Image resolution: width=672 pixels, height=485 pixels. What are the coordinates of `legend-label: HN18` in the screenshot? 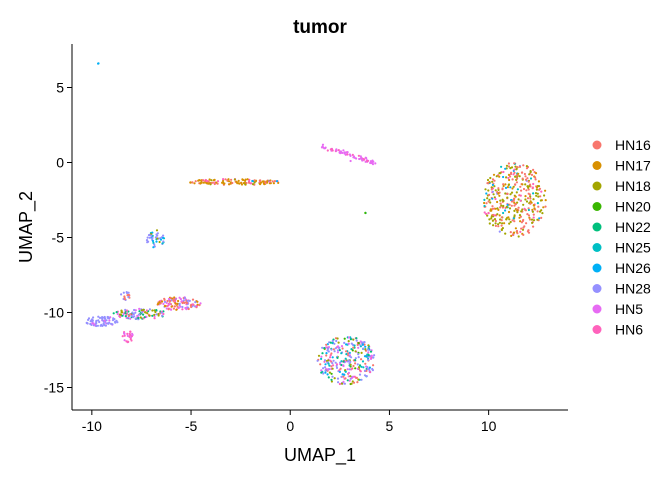 It's located at (633, 186).